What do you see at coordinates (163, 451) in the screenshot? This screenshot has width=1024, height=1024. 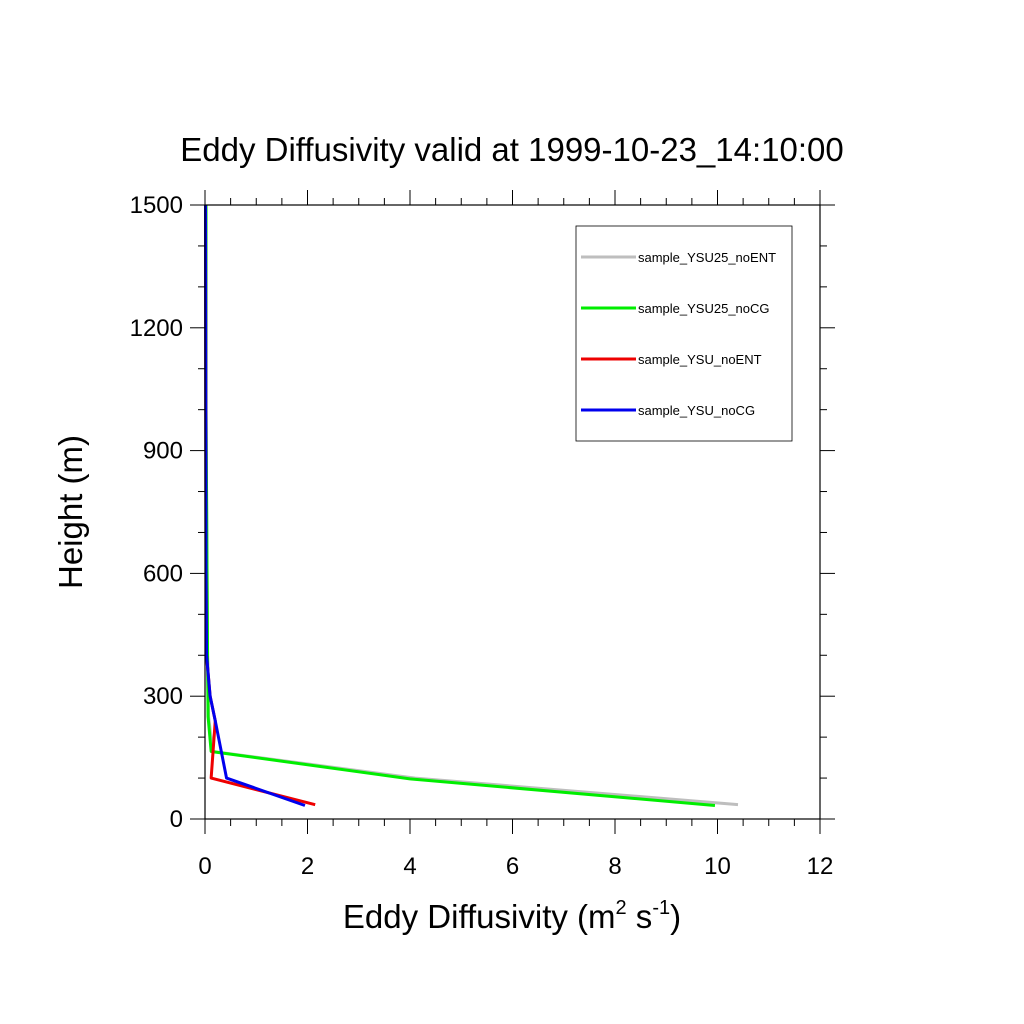 I see `y-tick-label: 900` at bounding box center [163, 451].